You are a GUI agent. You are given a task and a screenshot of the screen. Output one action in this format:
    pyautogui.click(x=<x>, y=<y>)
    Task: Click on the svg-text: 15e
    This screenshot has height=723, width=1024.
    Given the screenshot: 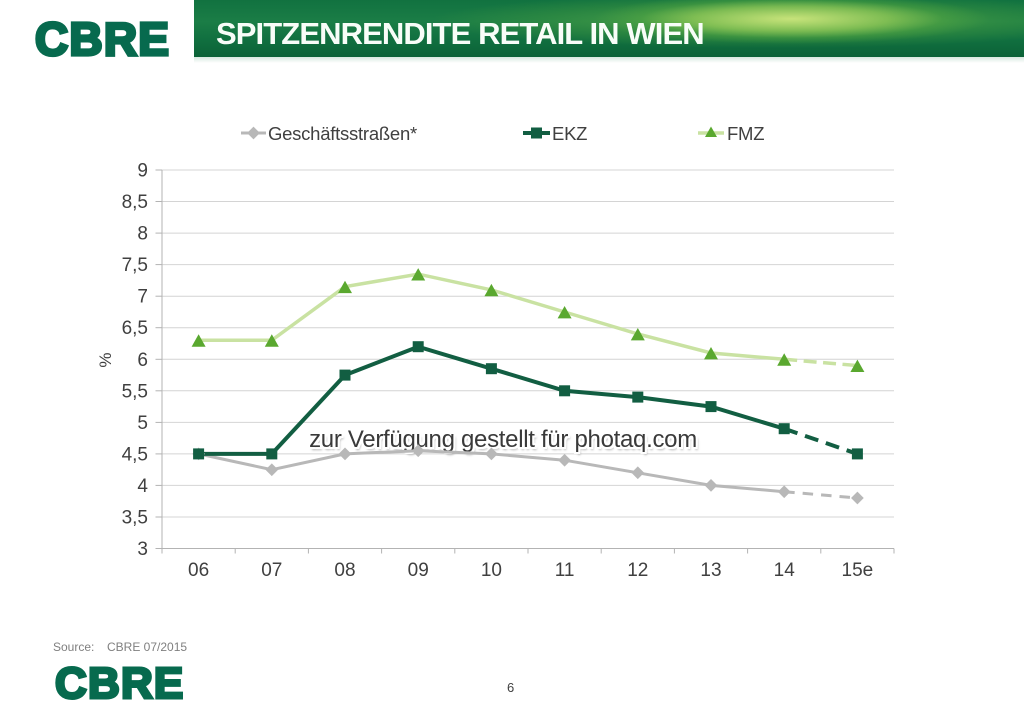 What is the action you would take?
    pyautogui.click(x=858, y=570)
    